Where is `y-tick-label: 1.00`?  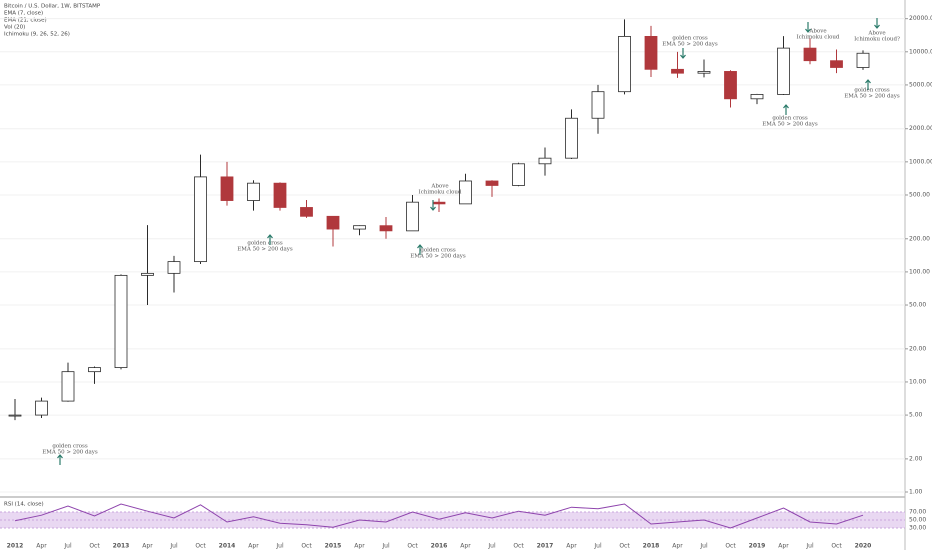
y-tick-label: 1.00 is located at coordinates (916, 492).